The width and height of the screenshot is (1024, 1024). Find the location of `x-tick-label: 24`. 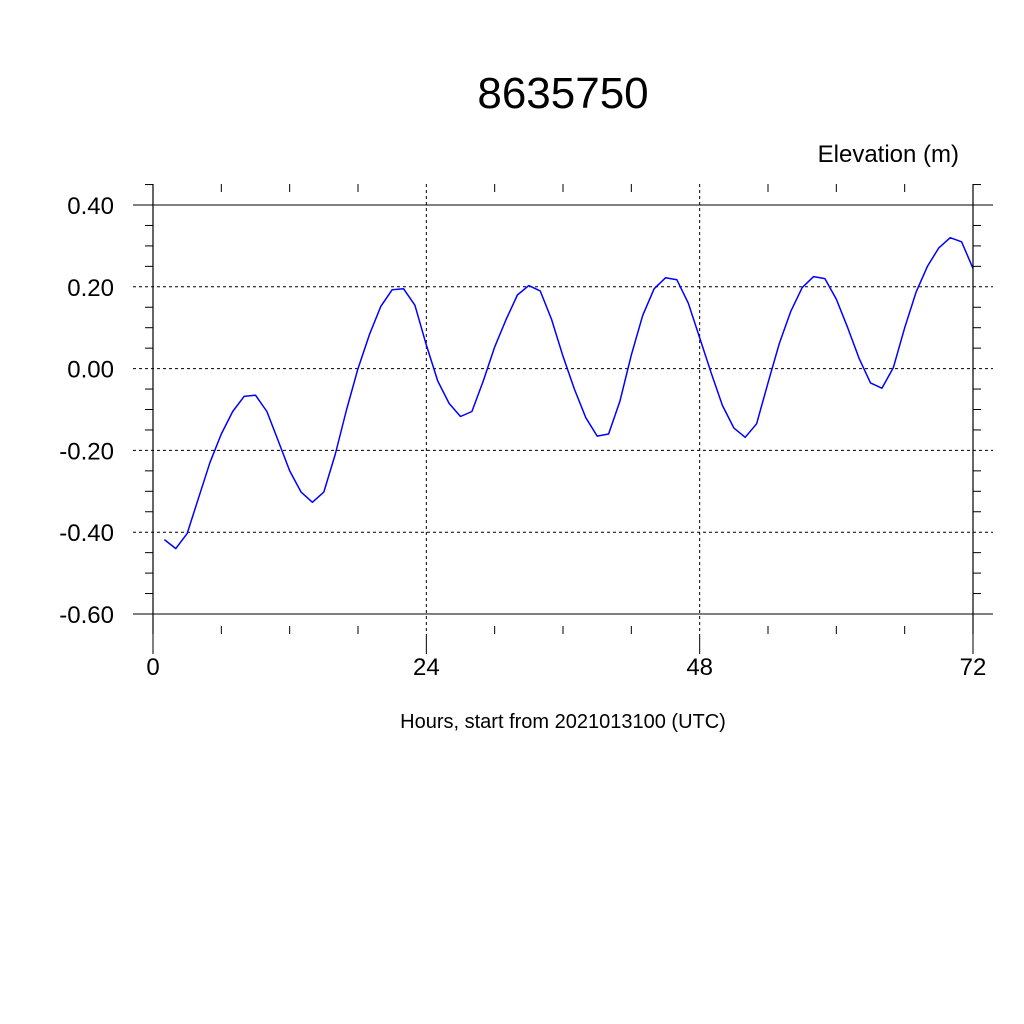

x-tick-label: 24 is located at coordinates (426, 667).